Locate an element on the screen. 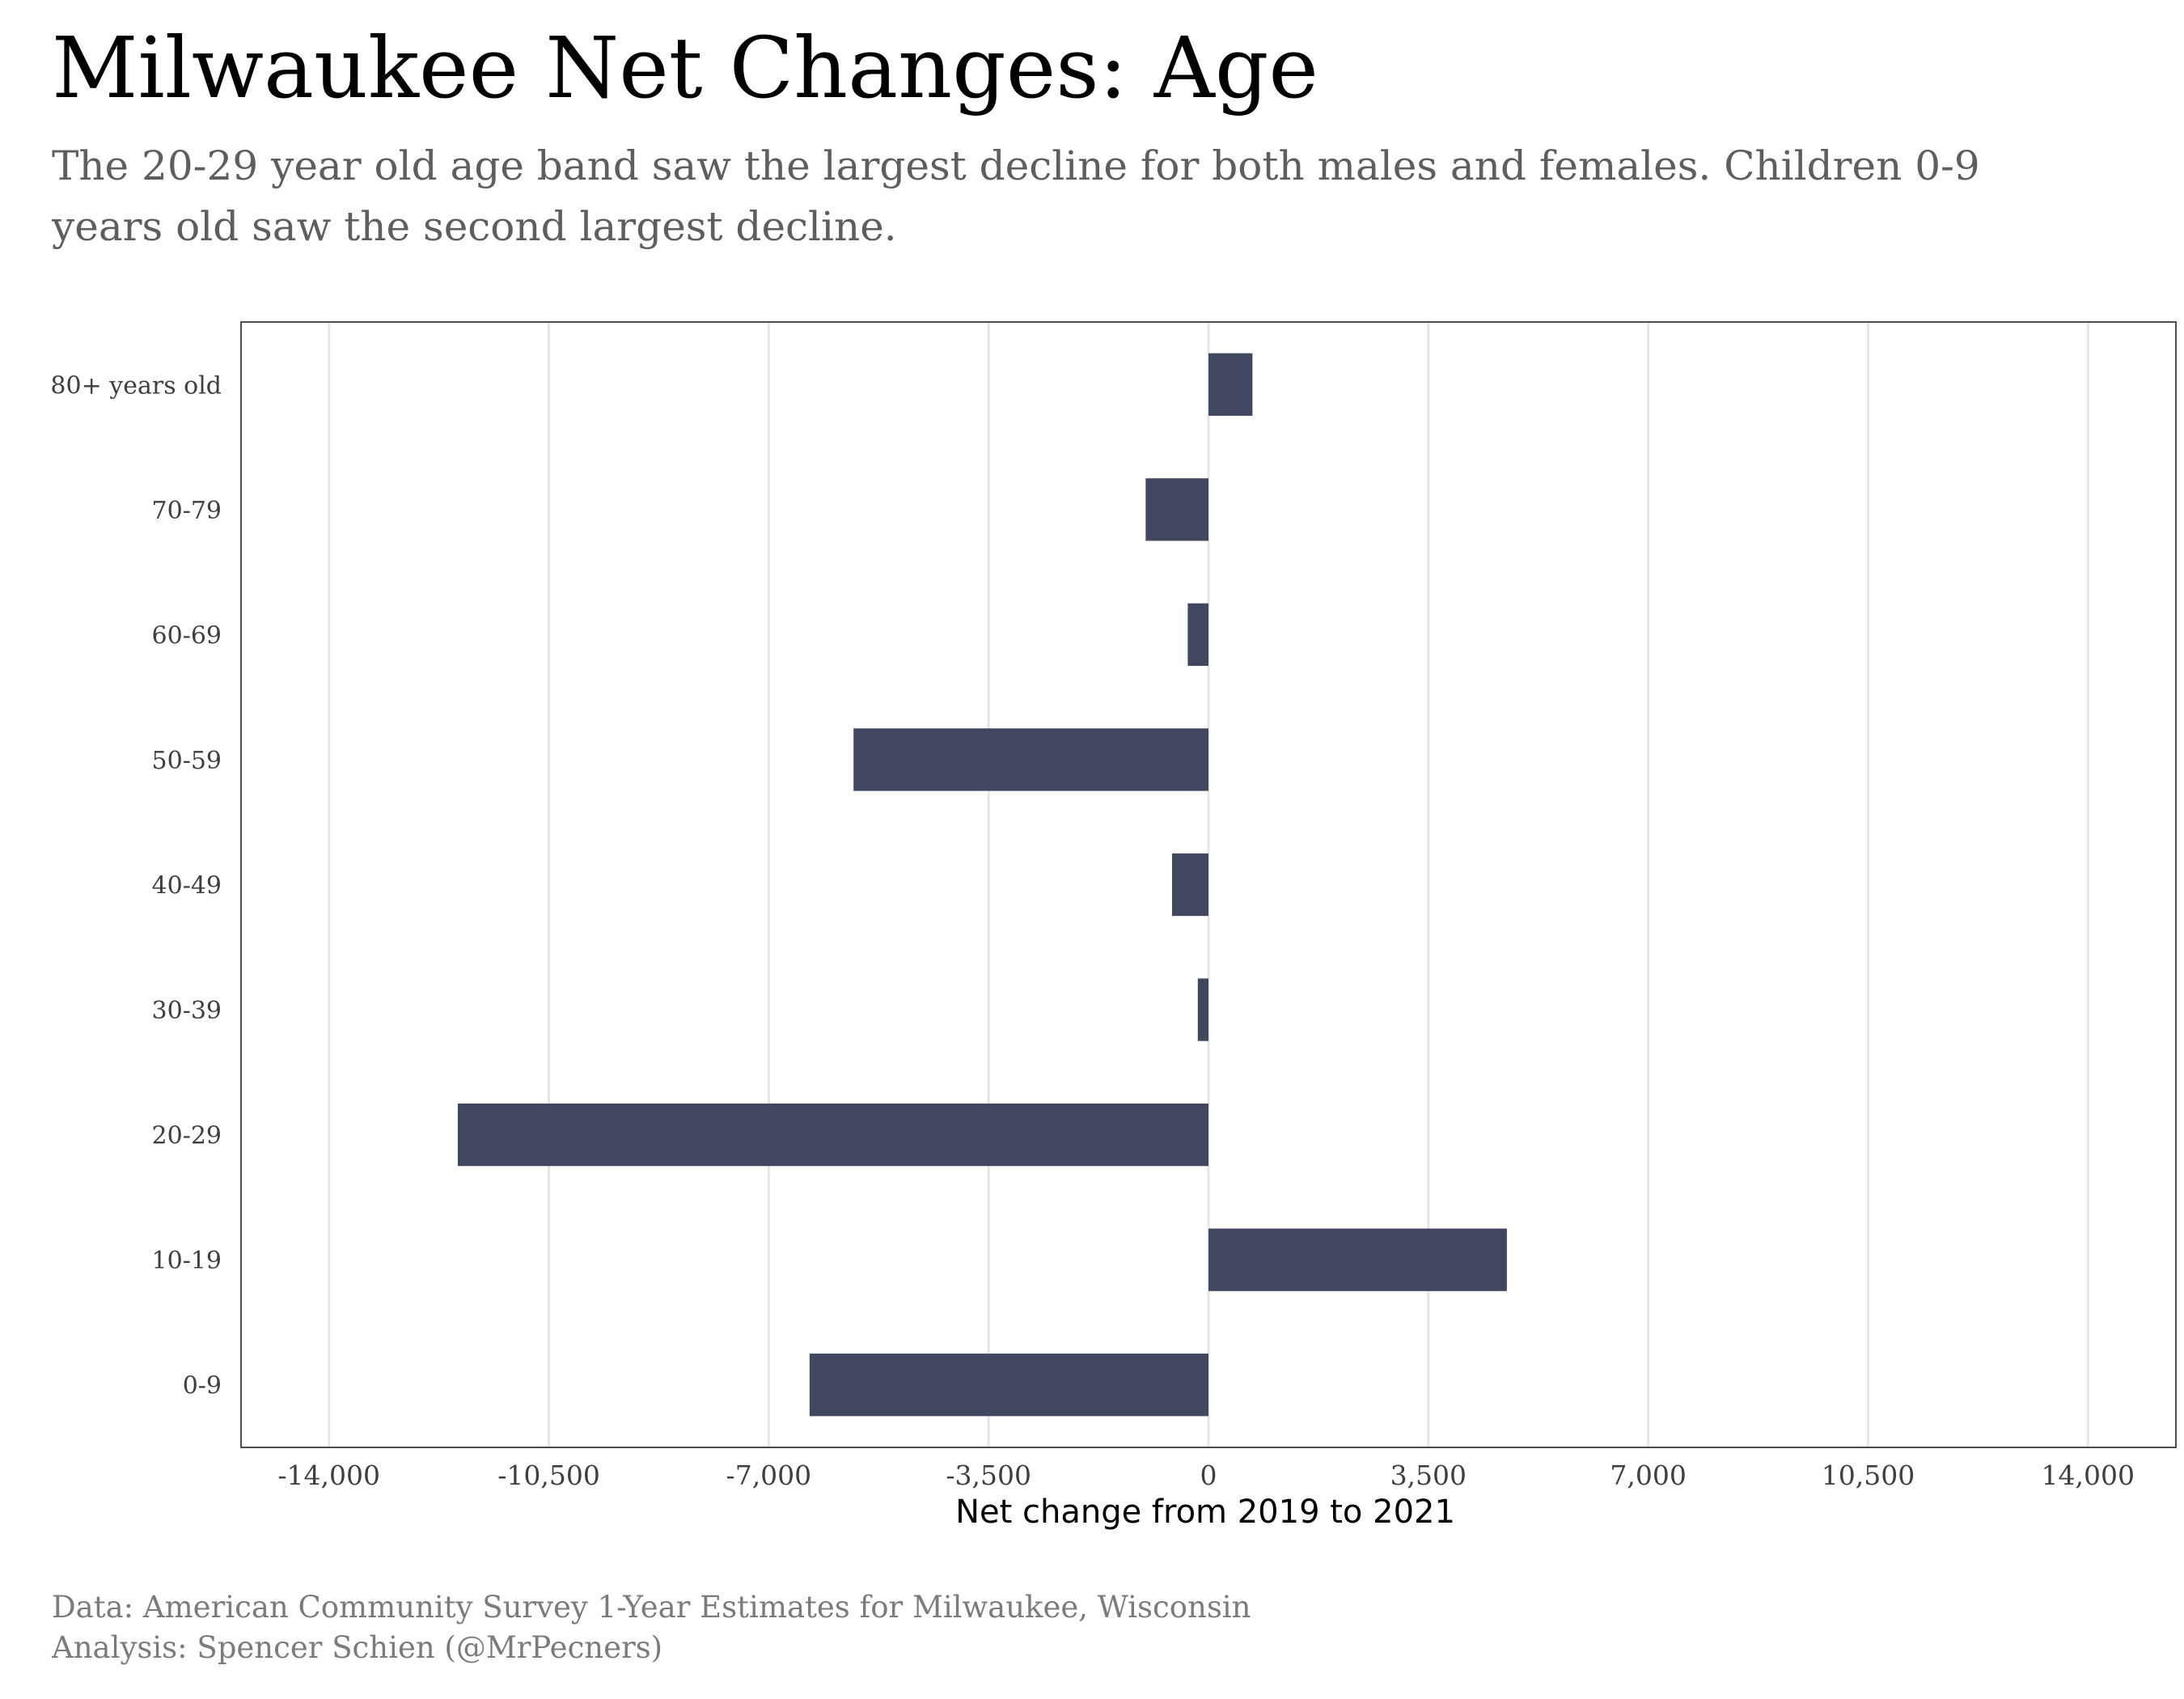  y-category-label: 80+ years old is located at coordinates (136, 385).